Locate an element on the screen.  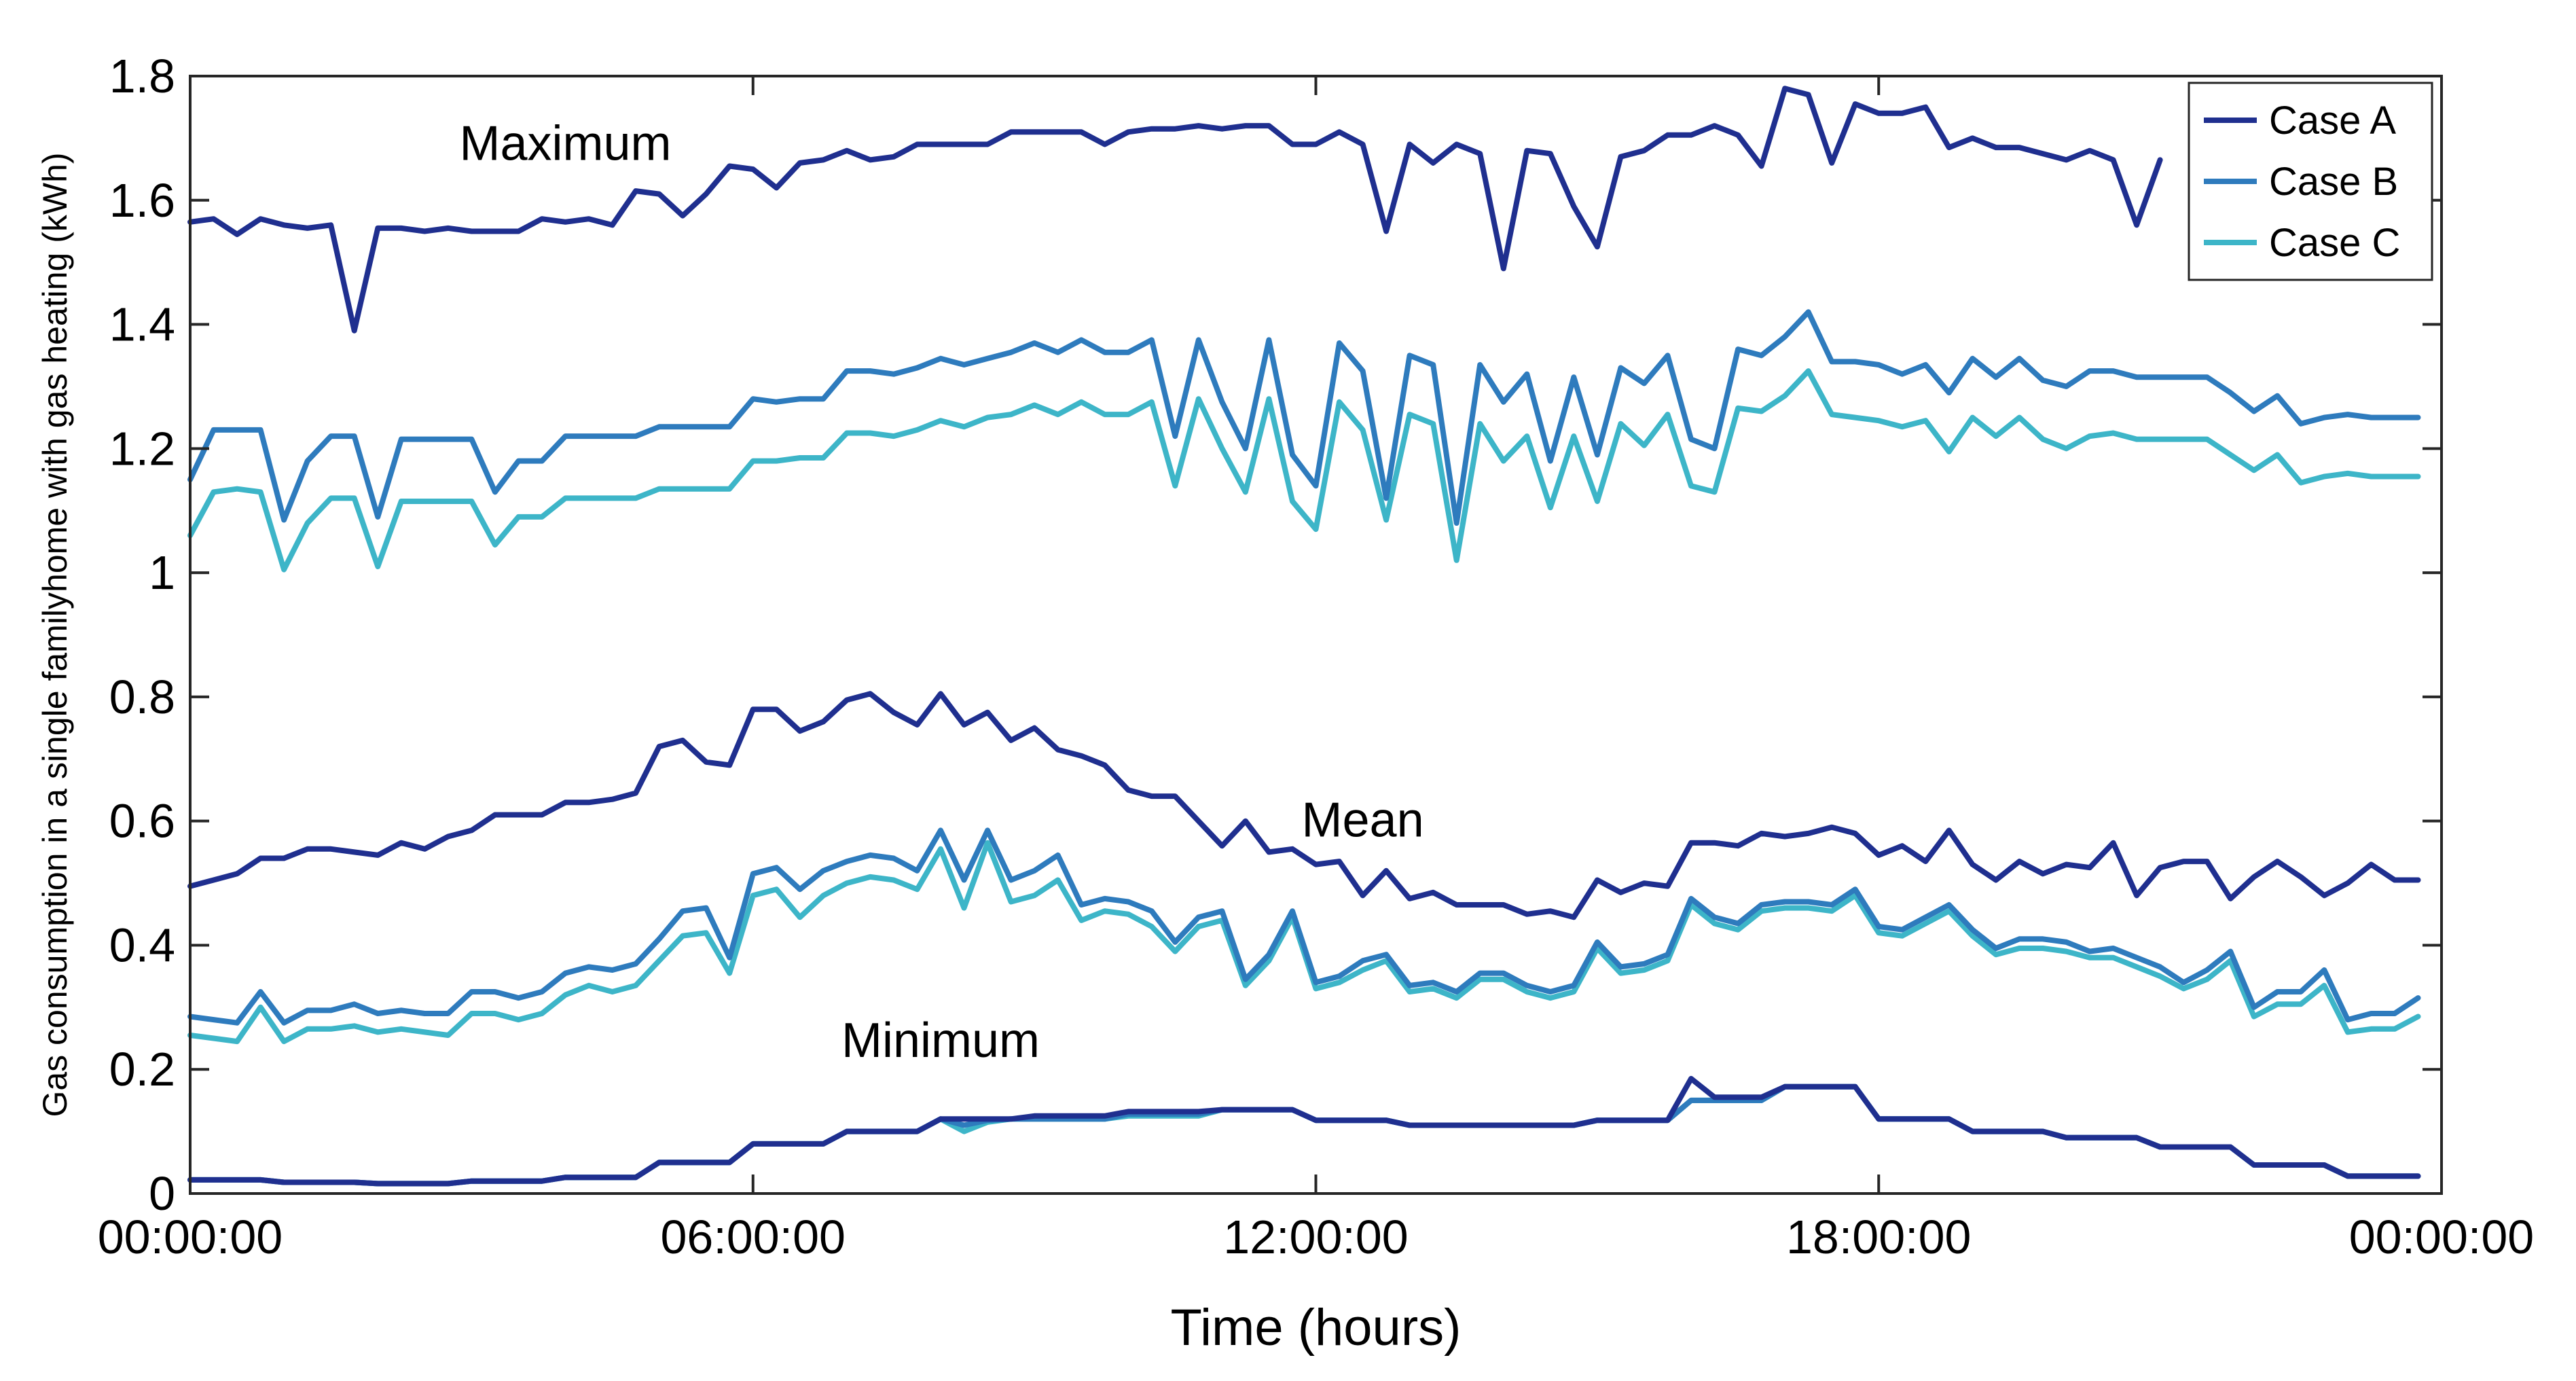
y-tick-label: 0.8 is located at coordinates (142, 697).